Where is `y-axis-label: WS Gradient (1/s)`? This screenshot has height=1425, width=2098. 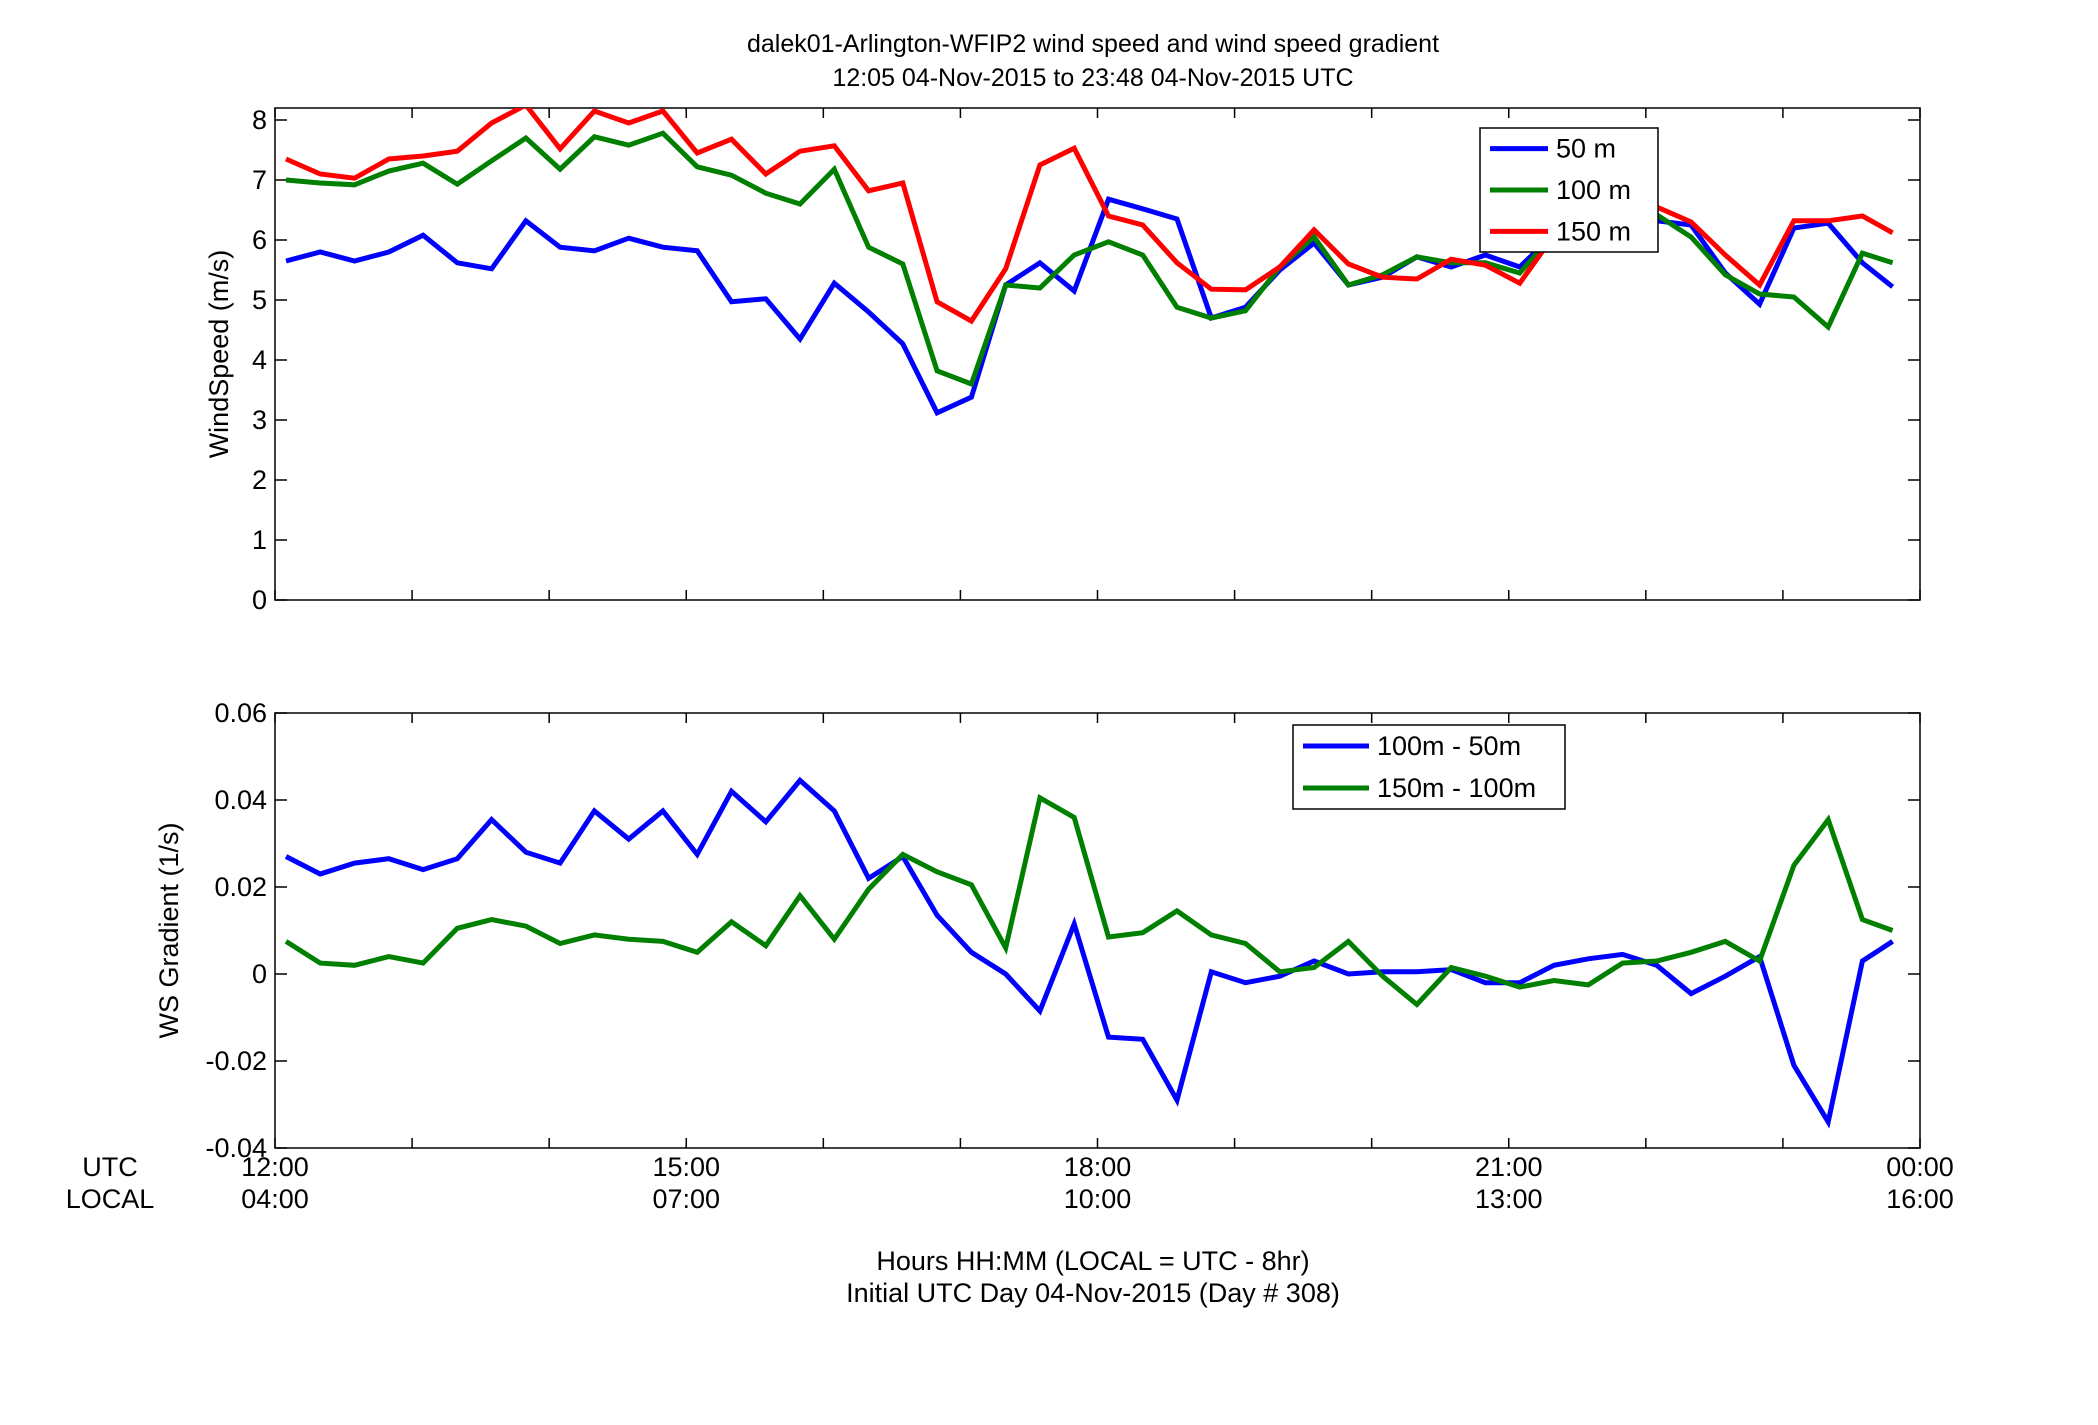 y-axis-label: WS Gradient (1/s) is located at coordinates (169, 930).